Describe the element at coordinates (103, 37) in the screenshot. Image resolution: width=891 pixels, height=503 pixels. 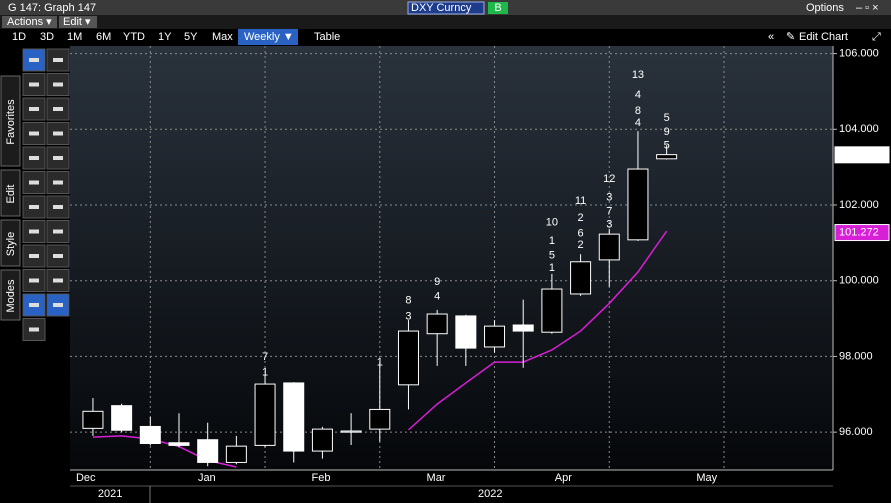
I see `range-button: 6M` at that location.